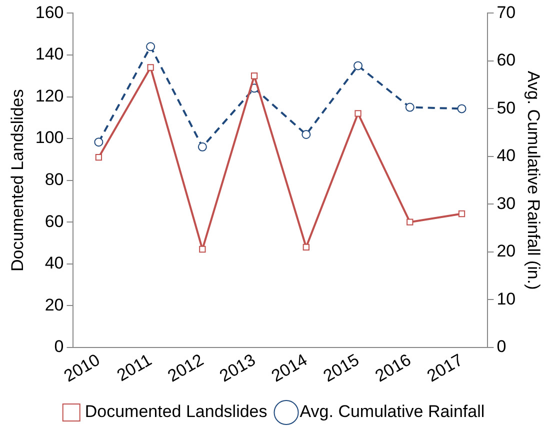 The image size is (551, 431). What do you see at coordinates (445, 368) in the screenshot?
I see `x-tick-label: 2017` at bounding box center [445, 368].